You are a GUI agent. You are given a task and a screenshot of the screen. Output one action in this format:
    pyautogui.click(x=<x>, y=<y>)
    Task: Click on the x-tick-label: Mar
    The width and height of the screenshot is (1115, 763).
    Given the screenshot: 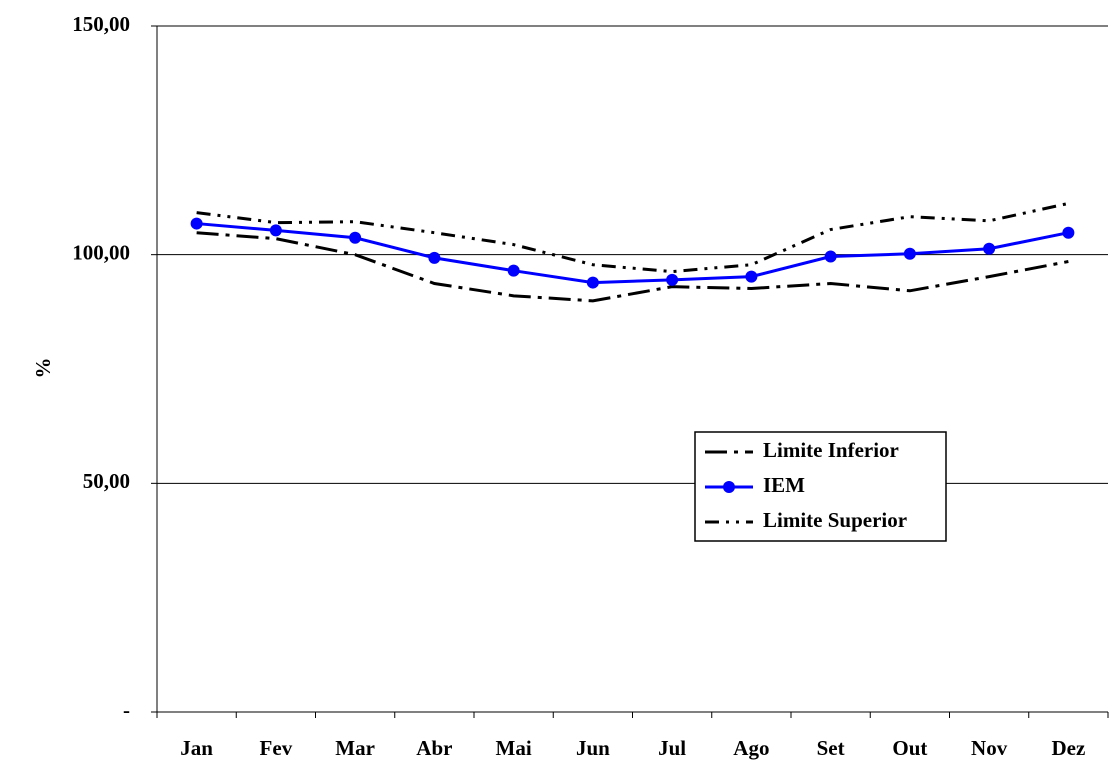 What is the action you would take?
    pyautogui.click(x=355, y=748)
    